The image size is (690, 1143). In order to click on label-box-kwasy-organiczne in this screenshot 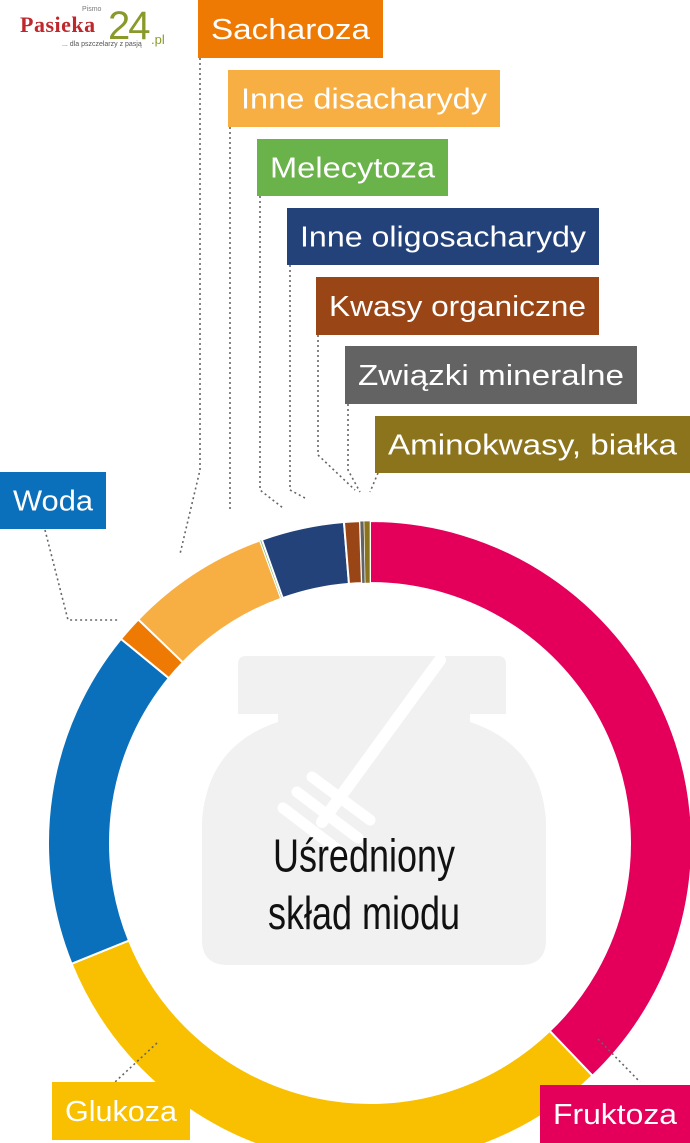, I will do `click(457, 306)`.